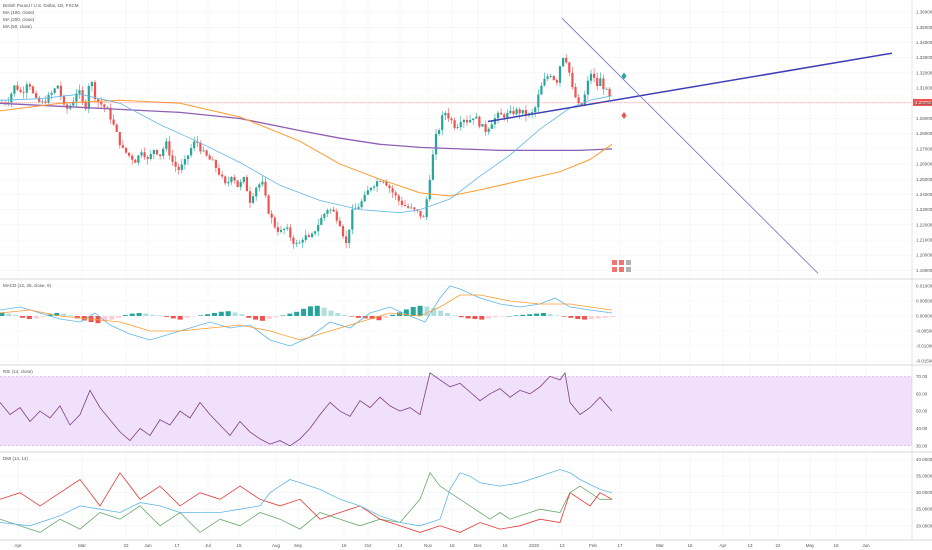  I want to click on x-tick-label: Apr, so click(723, 545).